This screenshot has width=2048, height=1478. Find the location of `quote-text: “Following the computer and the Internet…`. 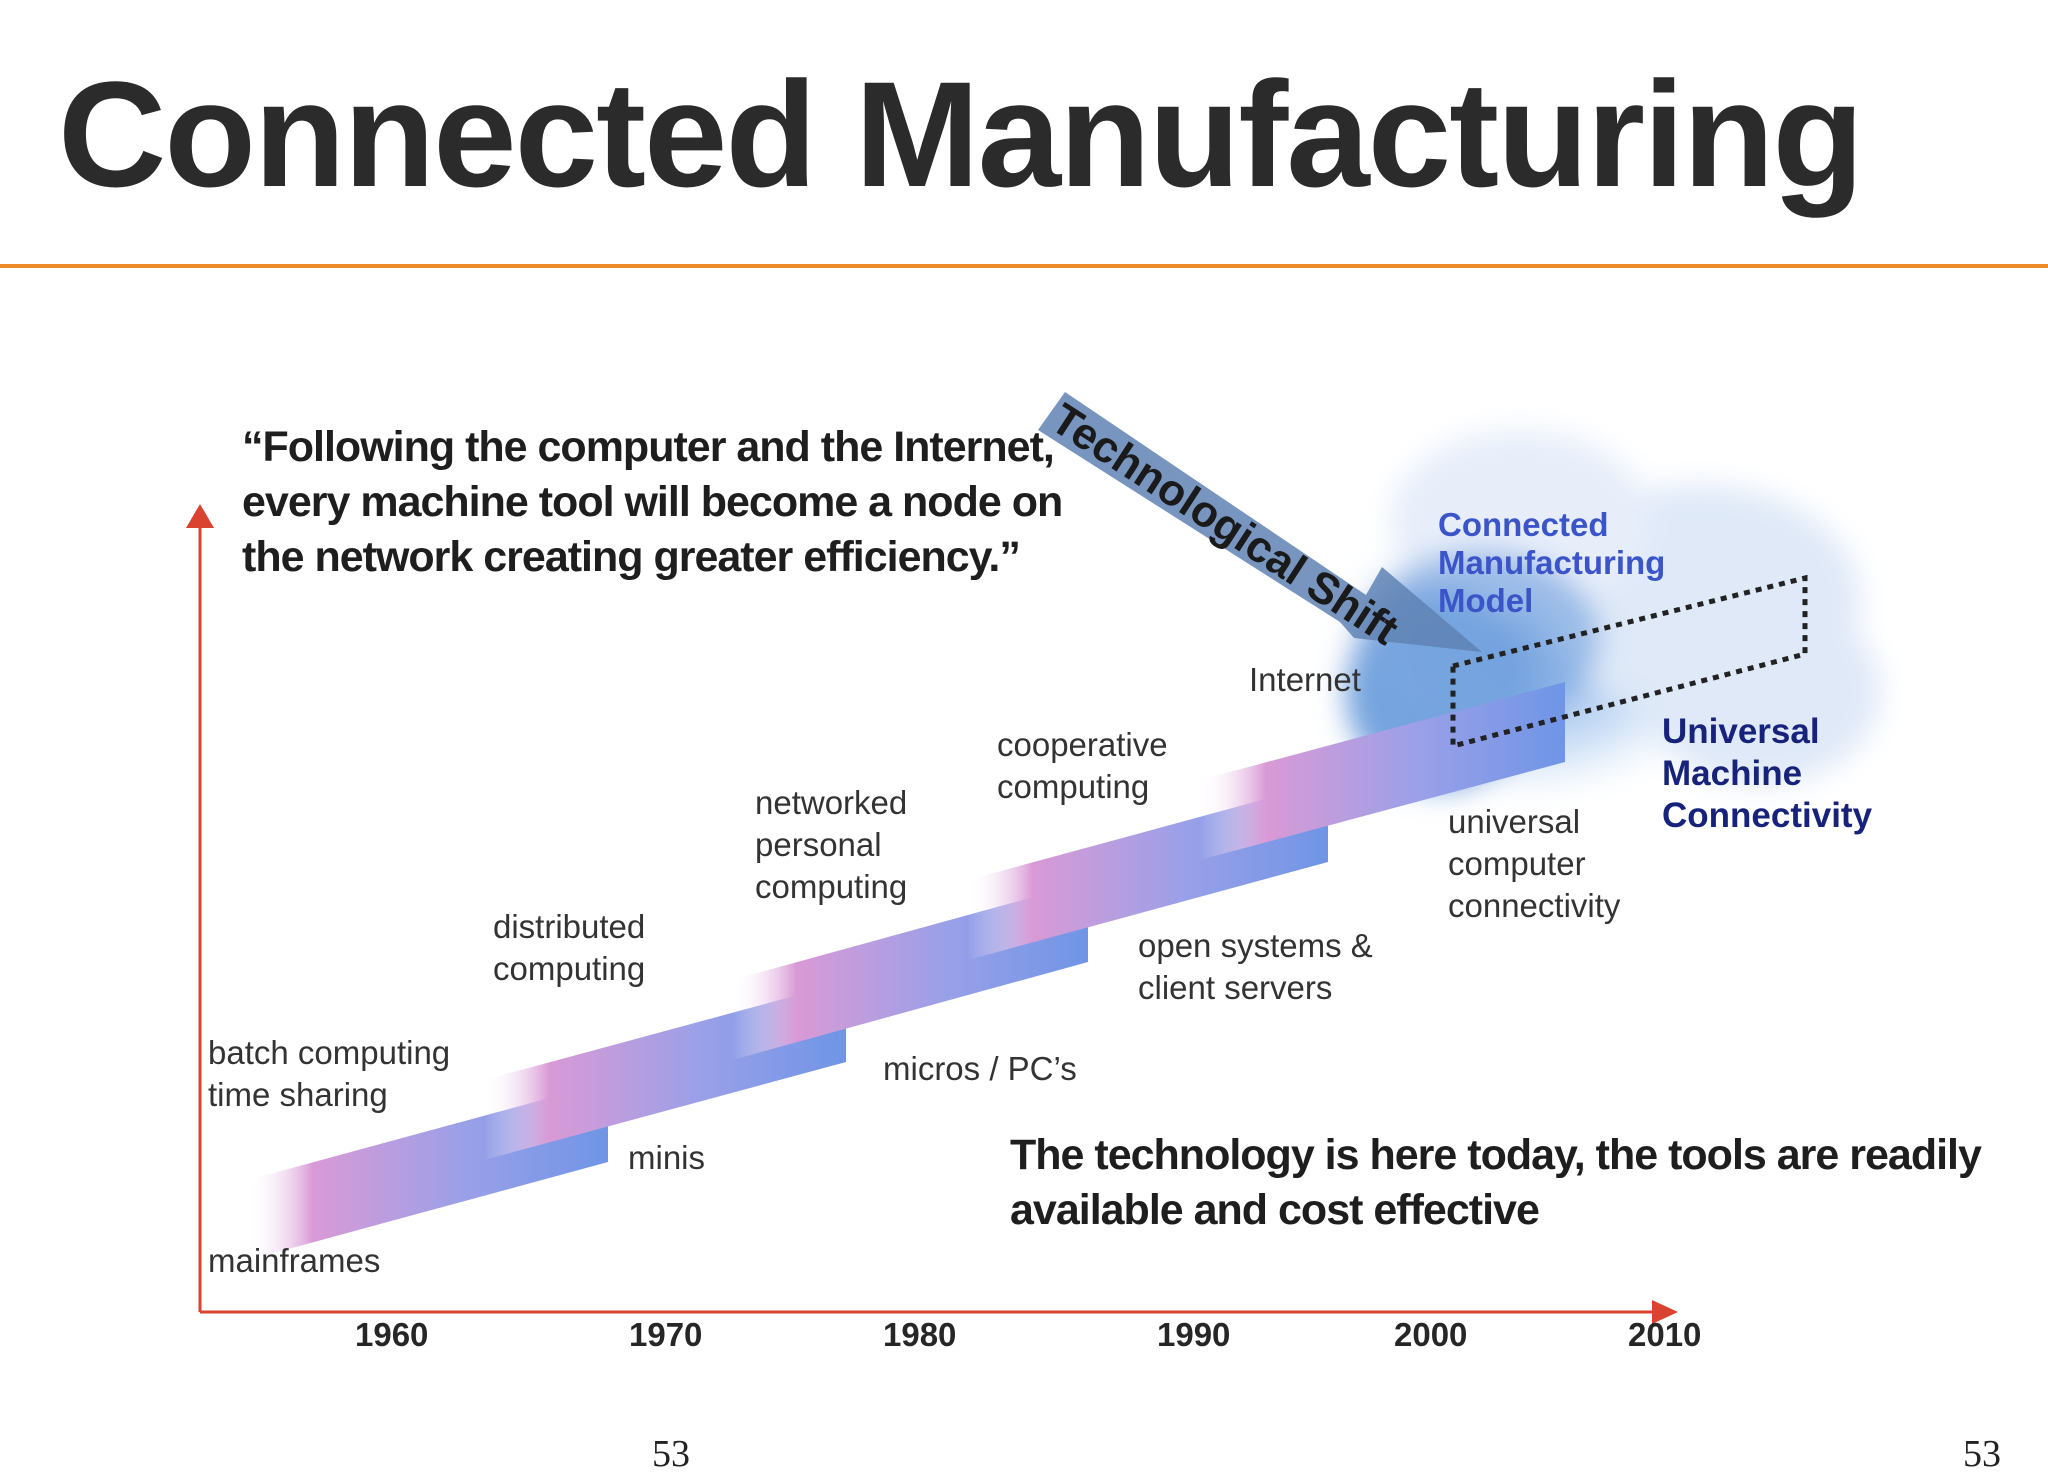

quote-text: “Following the computer and the Internet… is located at coordinates (652, 502).